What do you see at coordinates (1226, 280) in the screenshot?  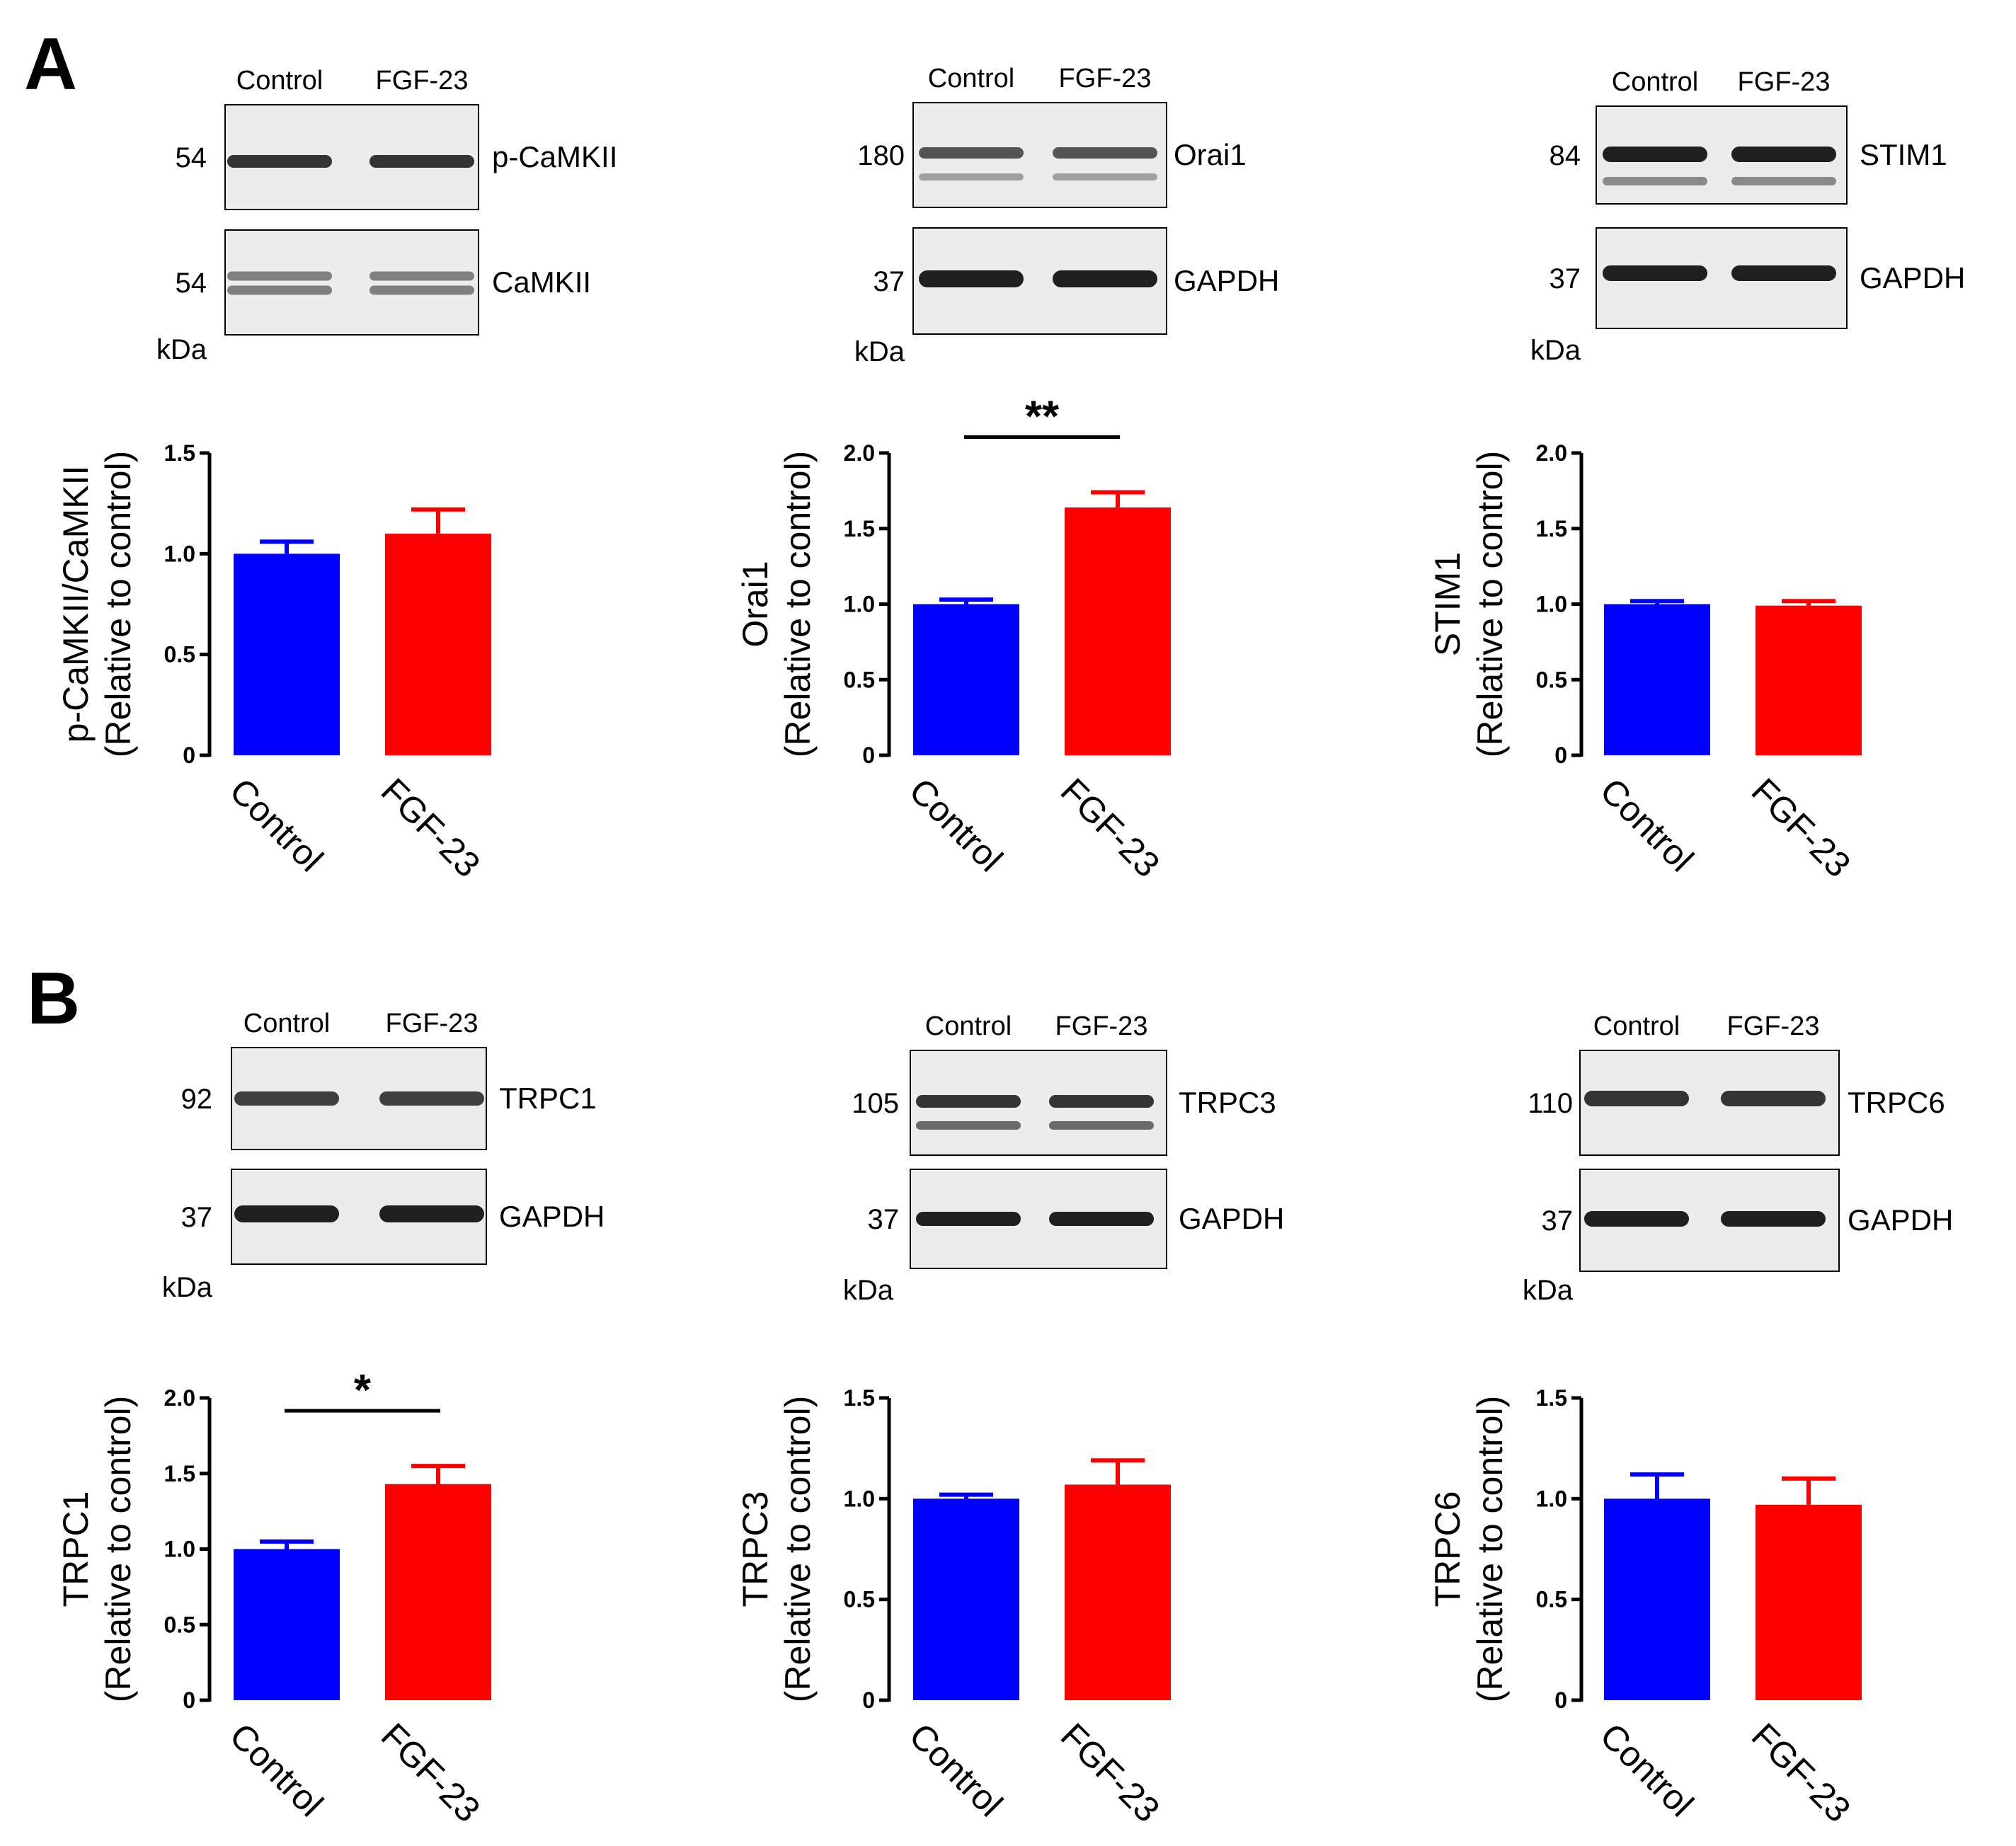 I see `blot-1-protein-label: GAPDH` at bounding box center [1226, 280].